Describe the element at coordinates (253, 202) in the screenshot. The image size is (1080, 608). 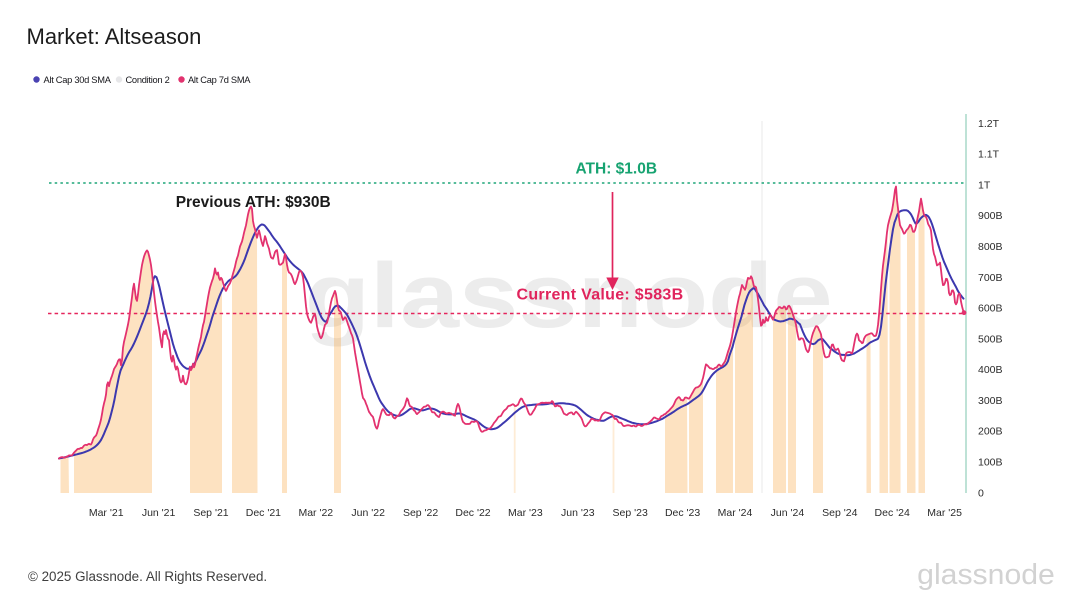
I see `svg-text: Previous ATH: $930B` at that location.